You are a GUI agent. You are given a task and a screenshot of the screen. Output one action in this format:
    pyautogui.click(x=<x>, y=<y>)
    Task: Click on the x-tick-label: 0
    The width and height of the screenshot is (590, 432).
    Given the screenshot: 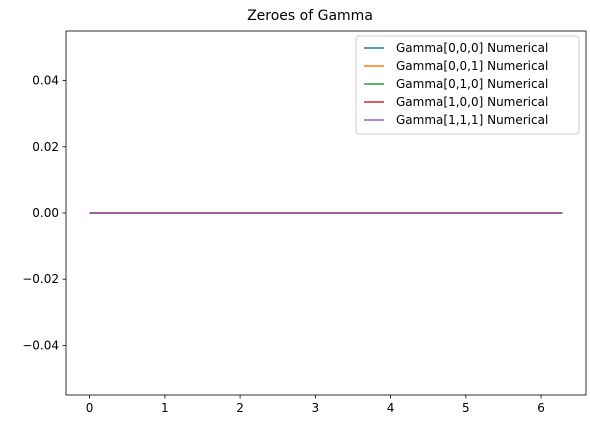 What is the action you would take?
    pyautogui.click(x=90, y=408)
    